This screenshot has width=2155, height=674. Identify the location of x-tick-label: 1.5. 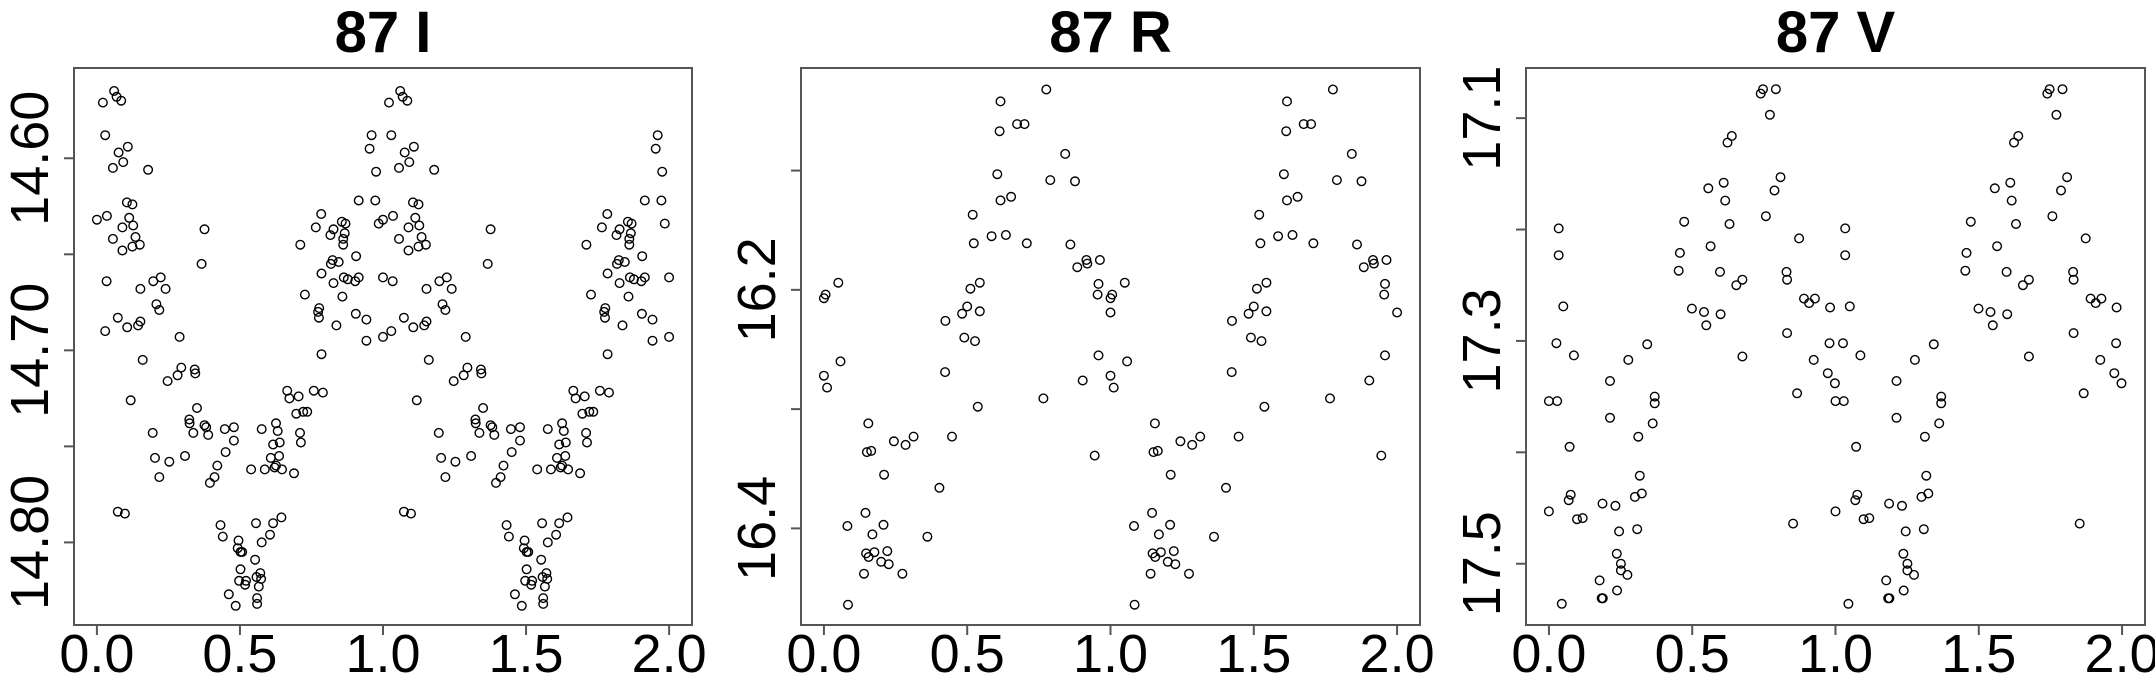
(1253, 649).